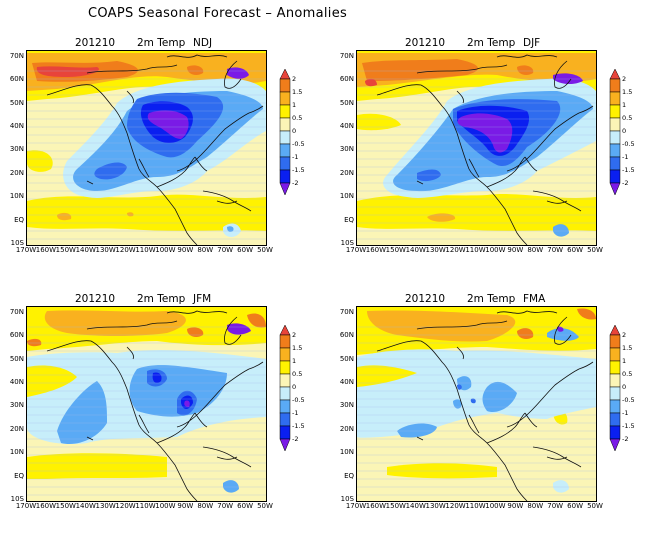 Image resolution: width=654 pixels, height=533 pixels. What do you see at coordinates (65, 506) in the screenshot?
I see `x-tick-label: 150W` at bounding box center [65, 506].